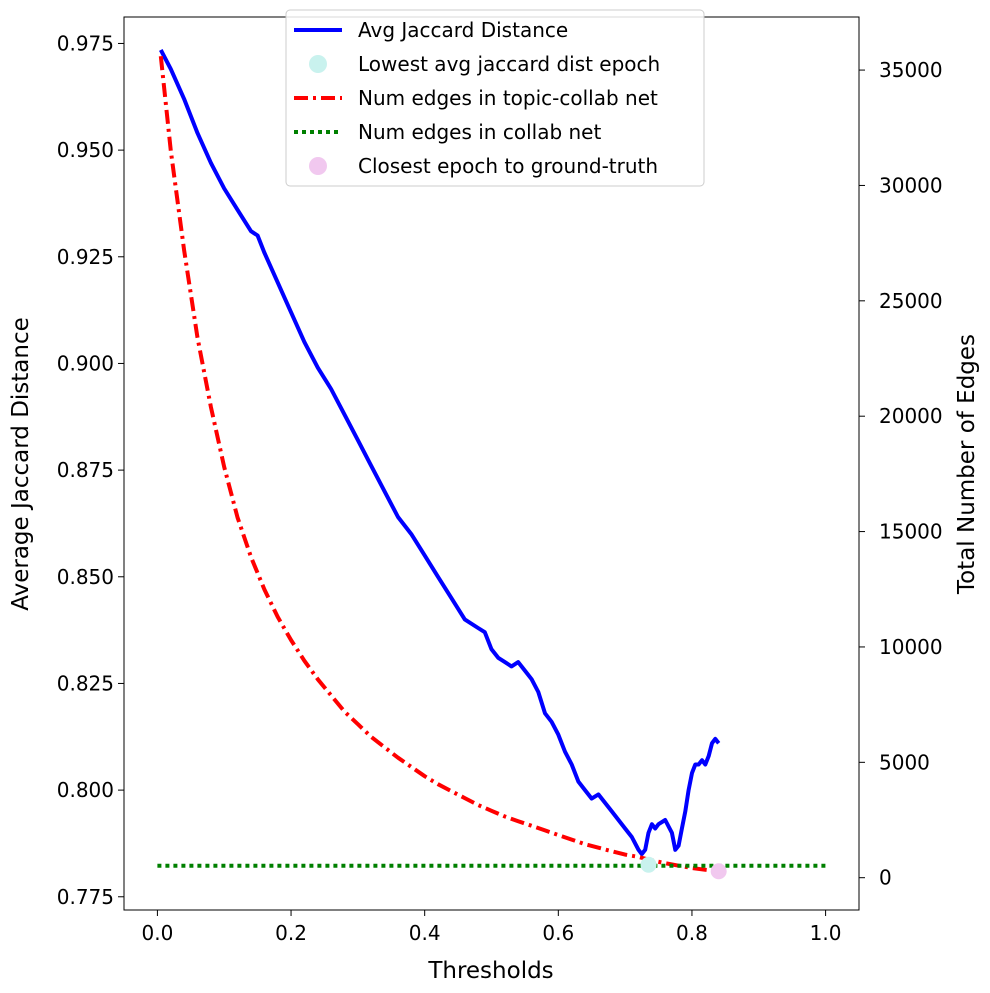  What do you see at coordinates (85, 683) in the screenshot?
I see `y-left-tick-label: 0.825` at bounding box center [85, 683].